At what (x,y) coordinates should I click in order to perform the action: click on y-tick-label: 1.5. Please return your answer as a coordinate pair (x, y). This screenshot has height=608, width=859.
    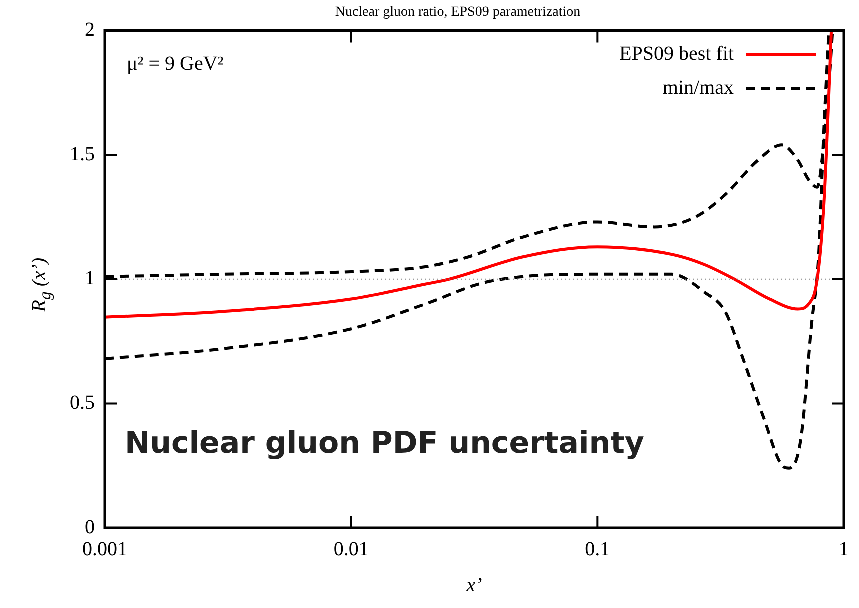
    Looking at the image, I should click on (82, 154).